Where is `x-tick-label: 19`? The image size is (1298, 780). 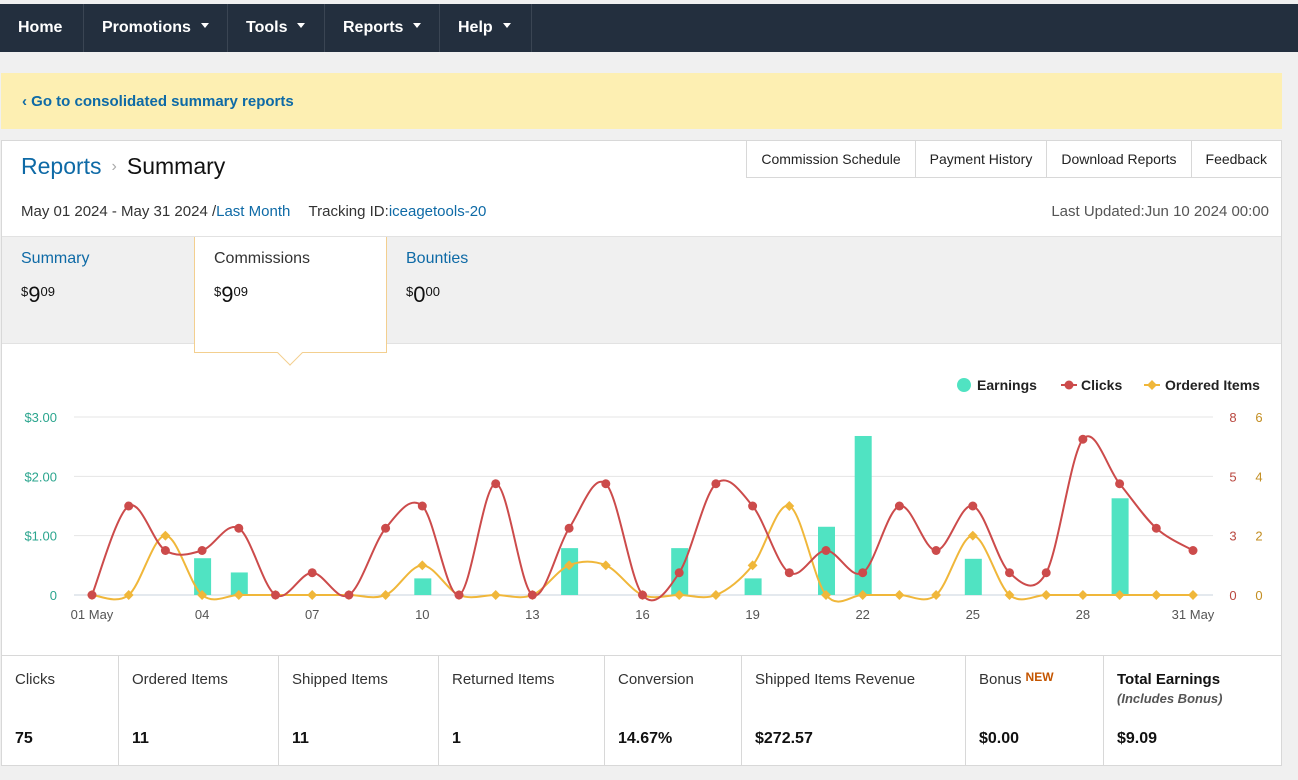
x-tick-label: 19 is located at coordinates (752, 614).